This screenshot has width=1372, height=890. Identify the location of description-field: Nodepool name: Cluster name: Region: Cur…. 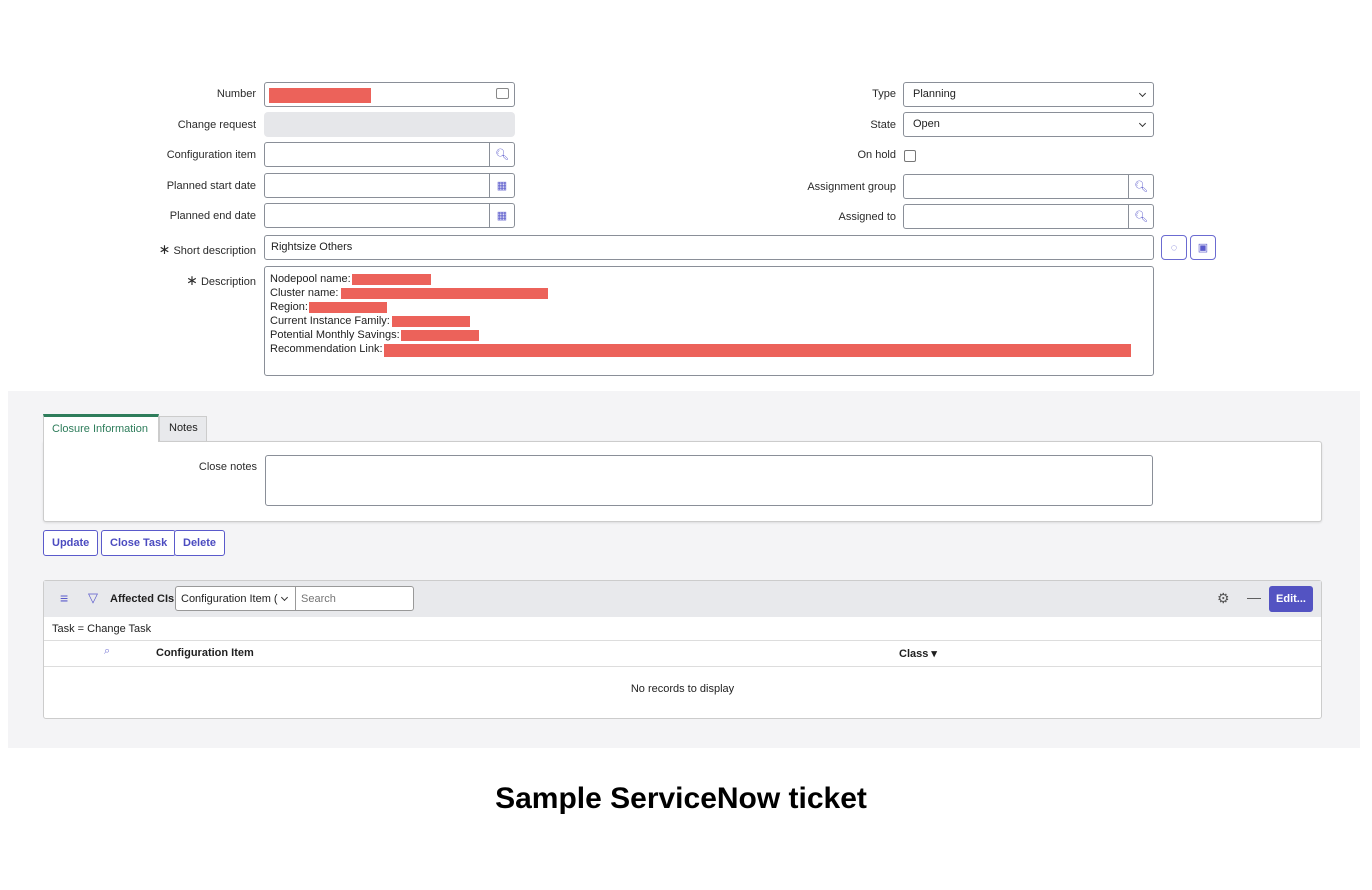
(709, 321).